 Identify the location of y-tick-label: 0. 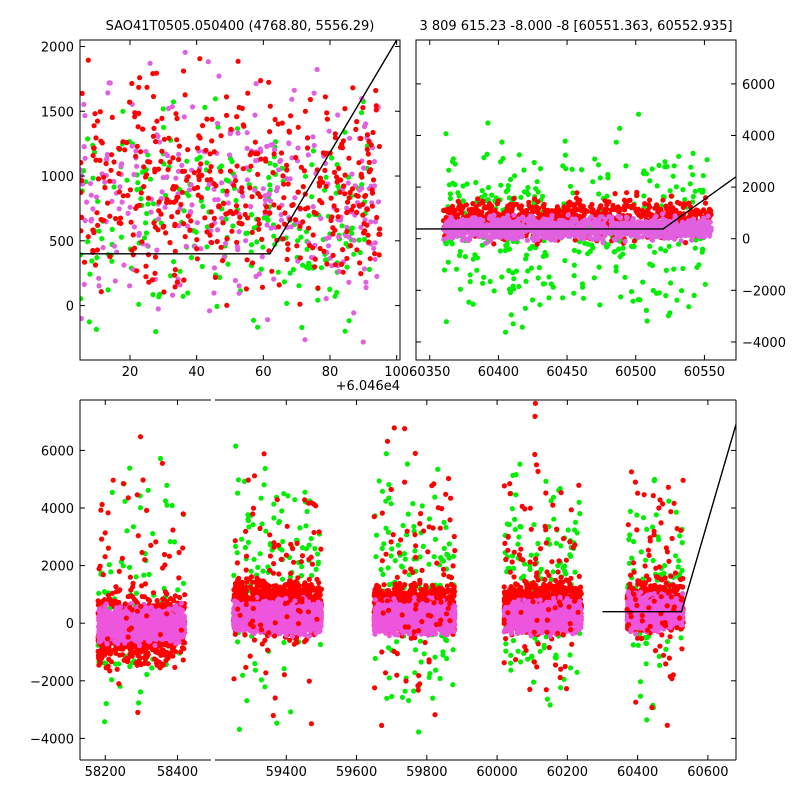
(746, 240).